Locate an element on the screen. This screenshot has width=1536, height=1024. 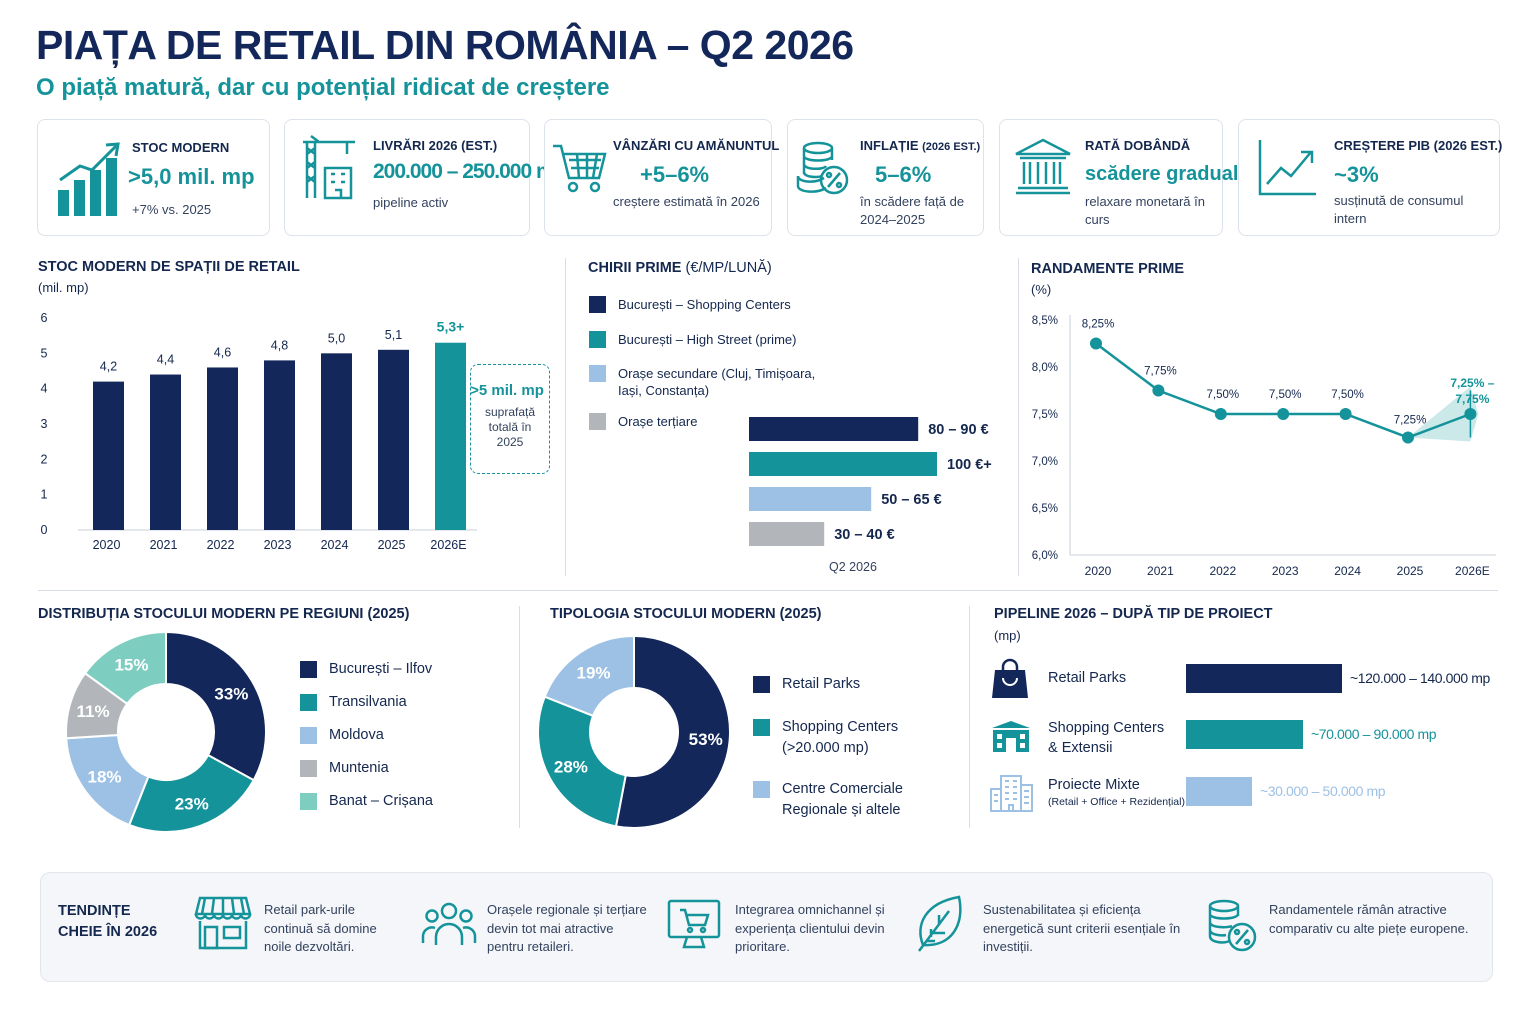
yields-chart-title: RANDAMENTE PRIME is located at coordinates (1108, 269).